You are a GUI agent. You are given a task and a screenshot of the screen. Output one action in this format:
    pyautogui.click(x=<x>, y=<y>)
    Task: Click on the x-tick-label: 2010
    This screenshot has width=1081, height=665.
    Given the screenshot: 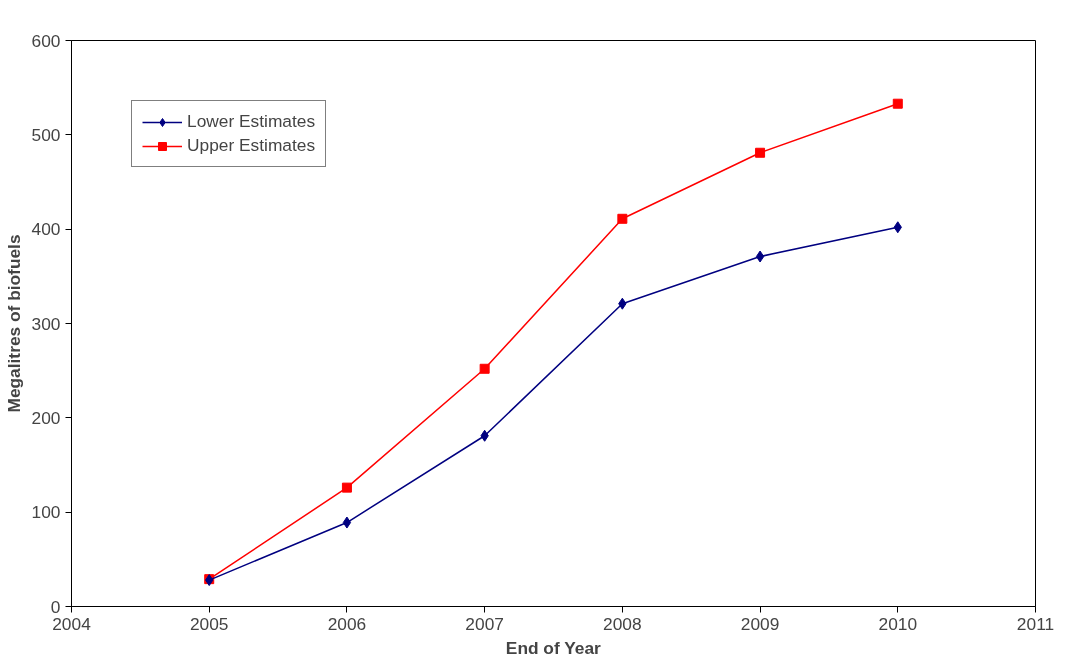 What is the action you would take?
    pyautogui.click(x=898, y=623)
    